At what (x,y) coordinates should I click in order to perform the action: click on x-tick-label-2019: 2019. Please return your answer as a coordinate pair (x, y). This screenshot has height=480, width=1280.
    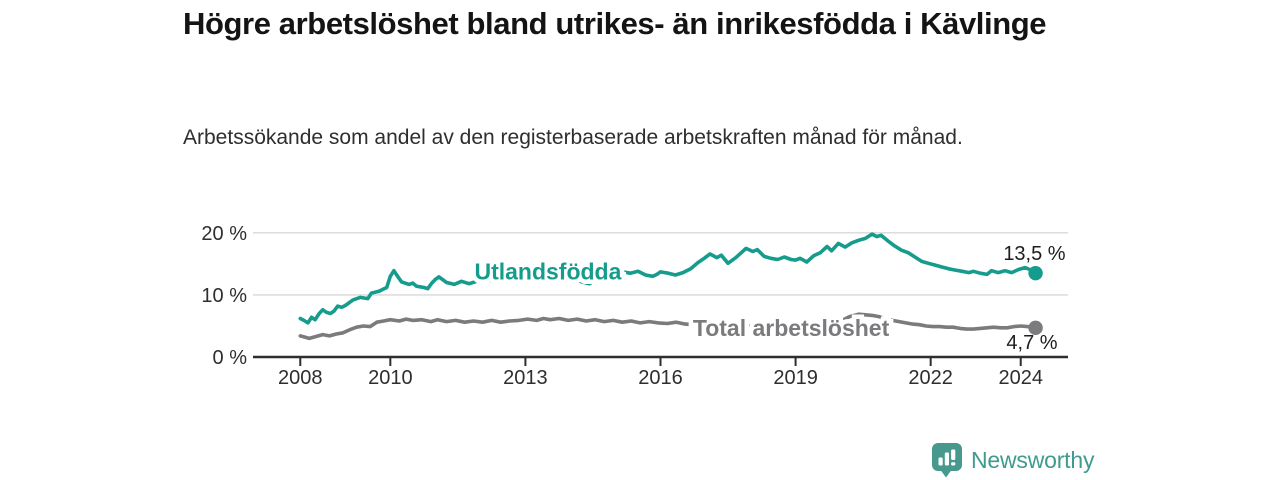
    Looking at the image, I should click on (795, 378).